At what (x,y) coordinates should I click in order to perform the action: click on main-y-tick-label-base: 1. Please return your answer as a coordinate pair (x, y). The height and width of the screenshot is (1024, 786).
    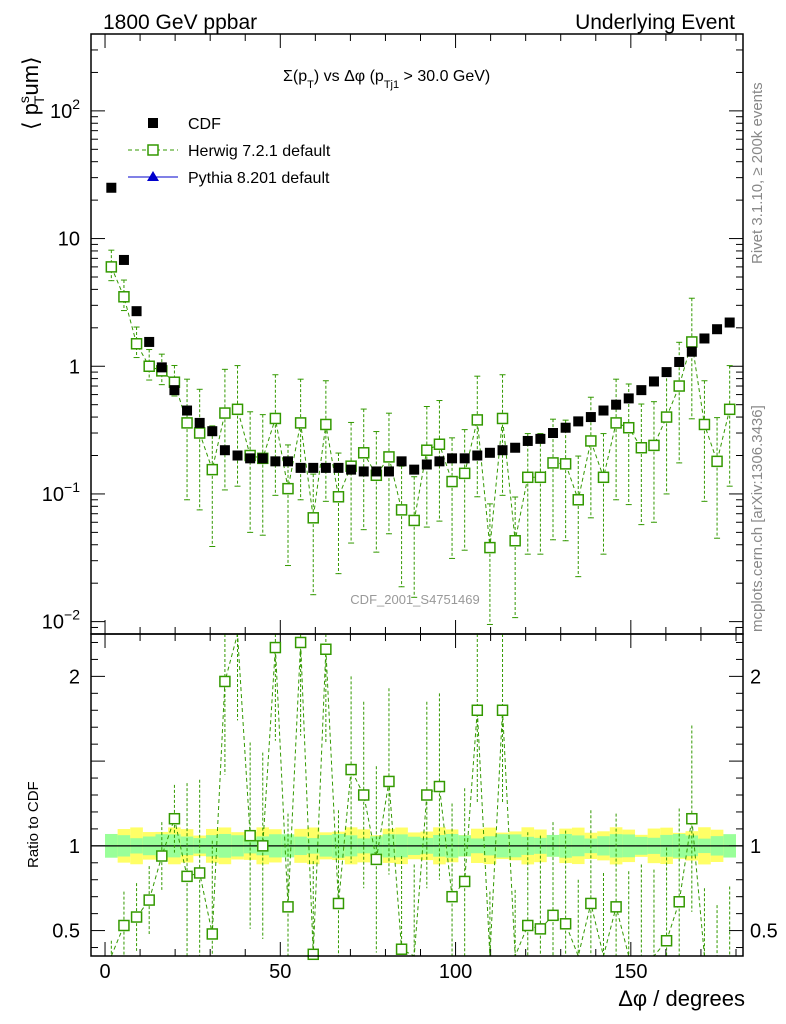
    Looking at the image, I should click on (74, 367).